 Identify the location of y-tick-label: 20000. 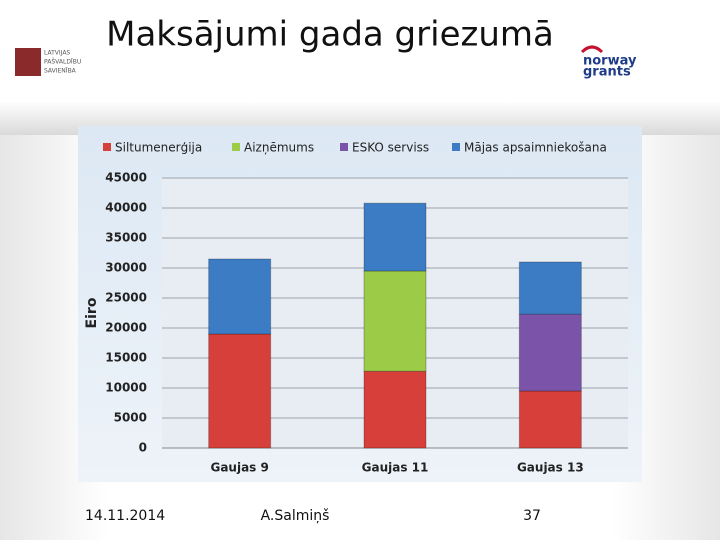
(126, 328).